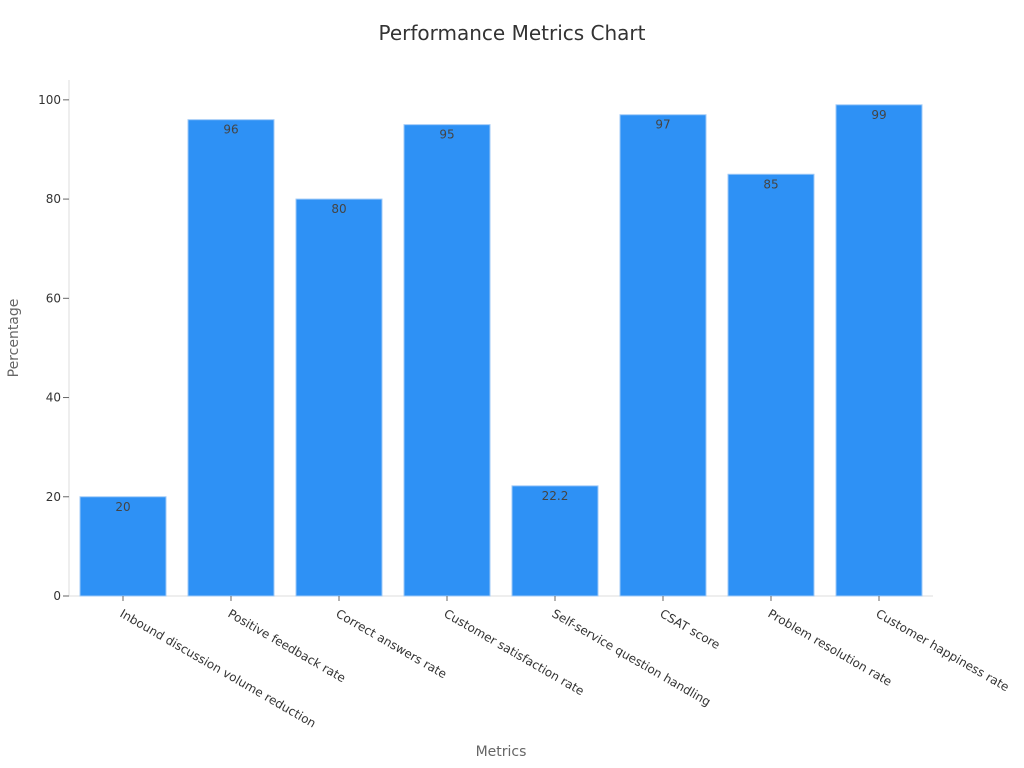 Image resolution: width=1024 pixels, height=768 pixels. I want to click on y-tick-label: 80, so click(53, 199).